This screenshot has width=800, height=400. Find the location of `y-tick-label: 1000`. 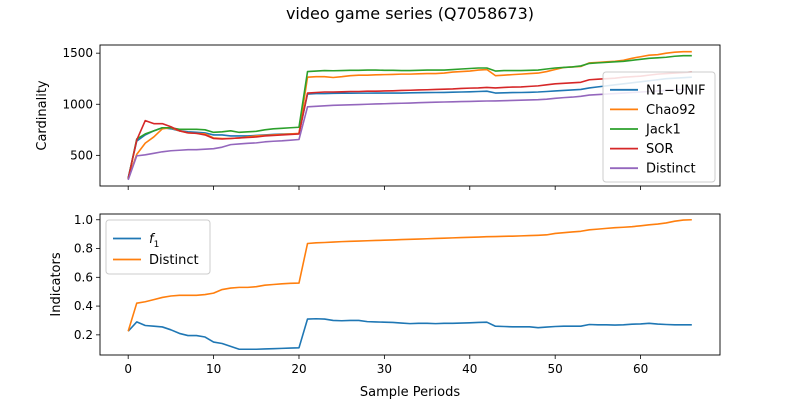

y-tick-label: 1000 is located at coordinates (77, 104).